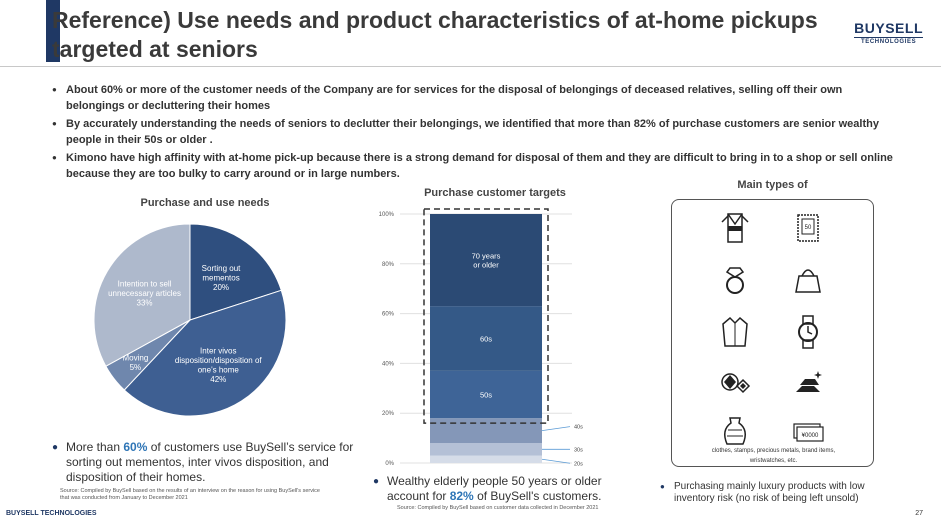  What do you see at coordinates (486, 265) in the screenshot?
I see `segment-label: or older` at bounding box center [486, 265].